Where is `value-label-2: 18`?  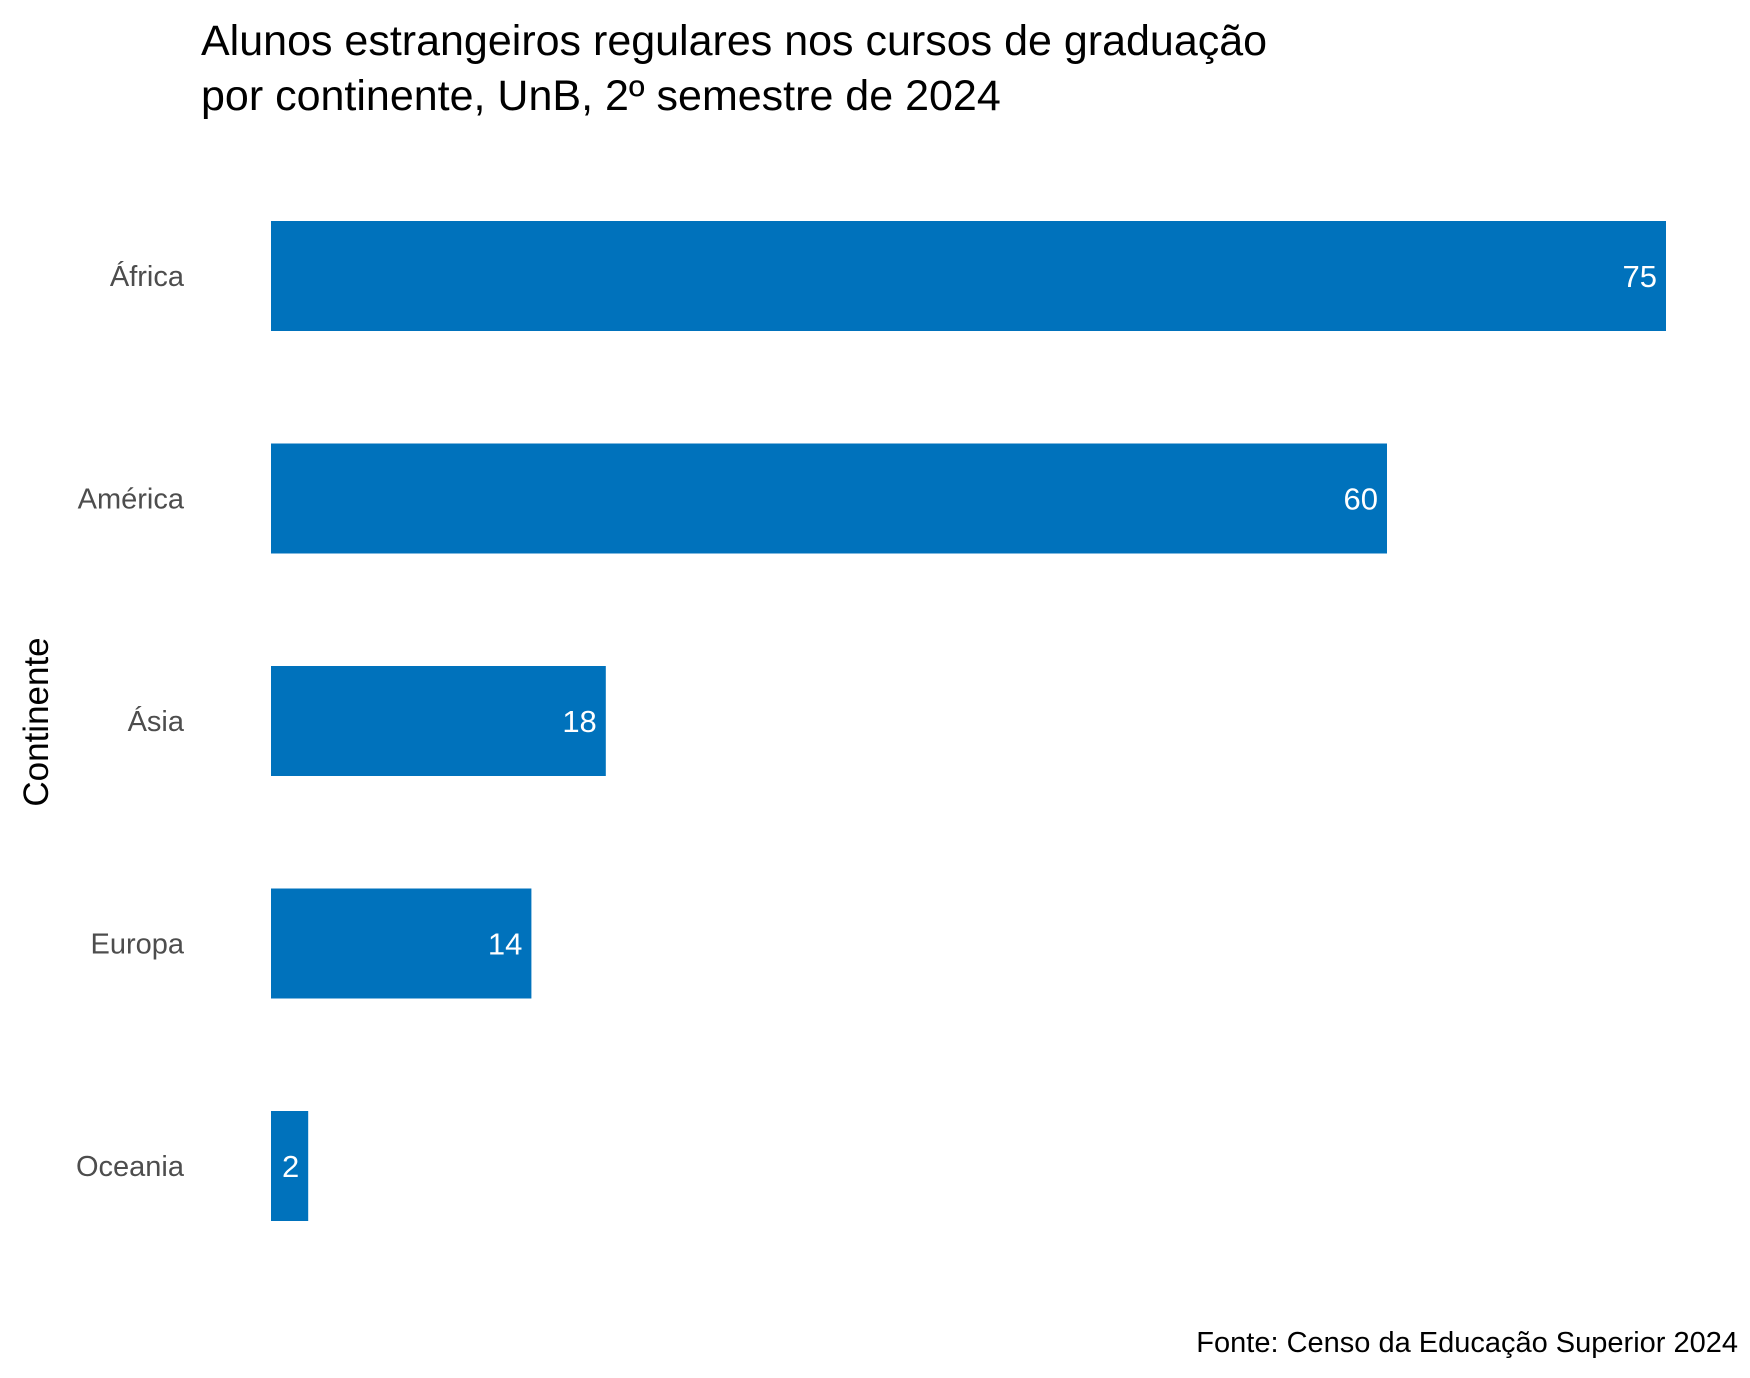 value-label-2: 18 is located at coordinates (579, 721).